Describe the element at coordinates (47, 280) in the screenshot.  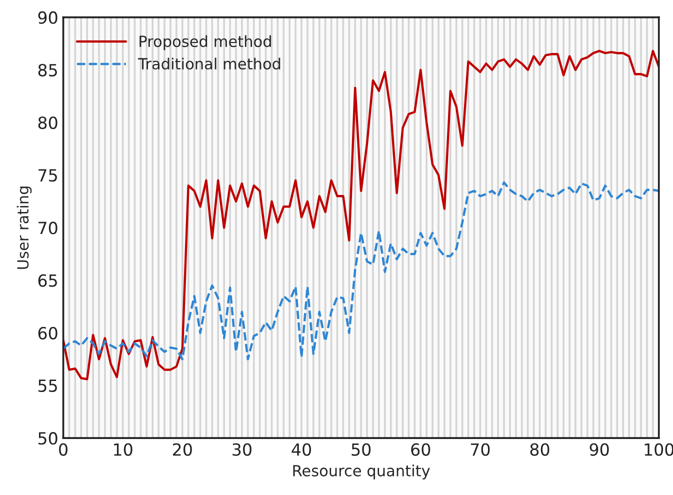
I see `y-tick-label: 65` at that location.